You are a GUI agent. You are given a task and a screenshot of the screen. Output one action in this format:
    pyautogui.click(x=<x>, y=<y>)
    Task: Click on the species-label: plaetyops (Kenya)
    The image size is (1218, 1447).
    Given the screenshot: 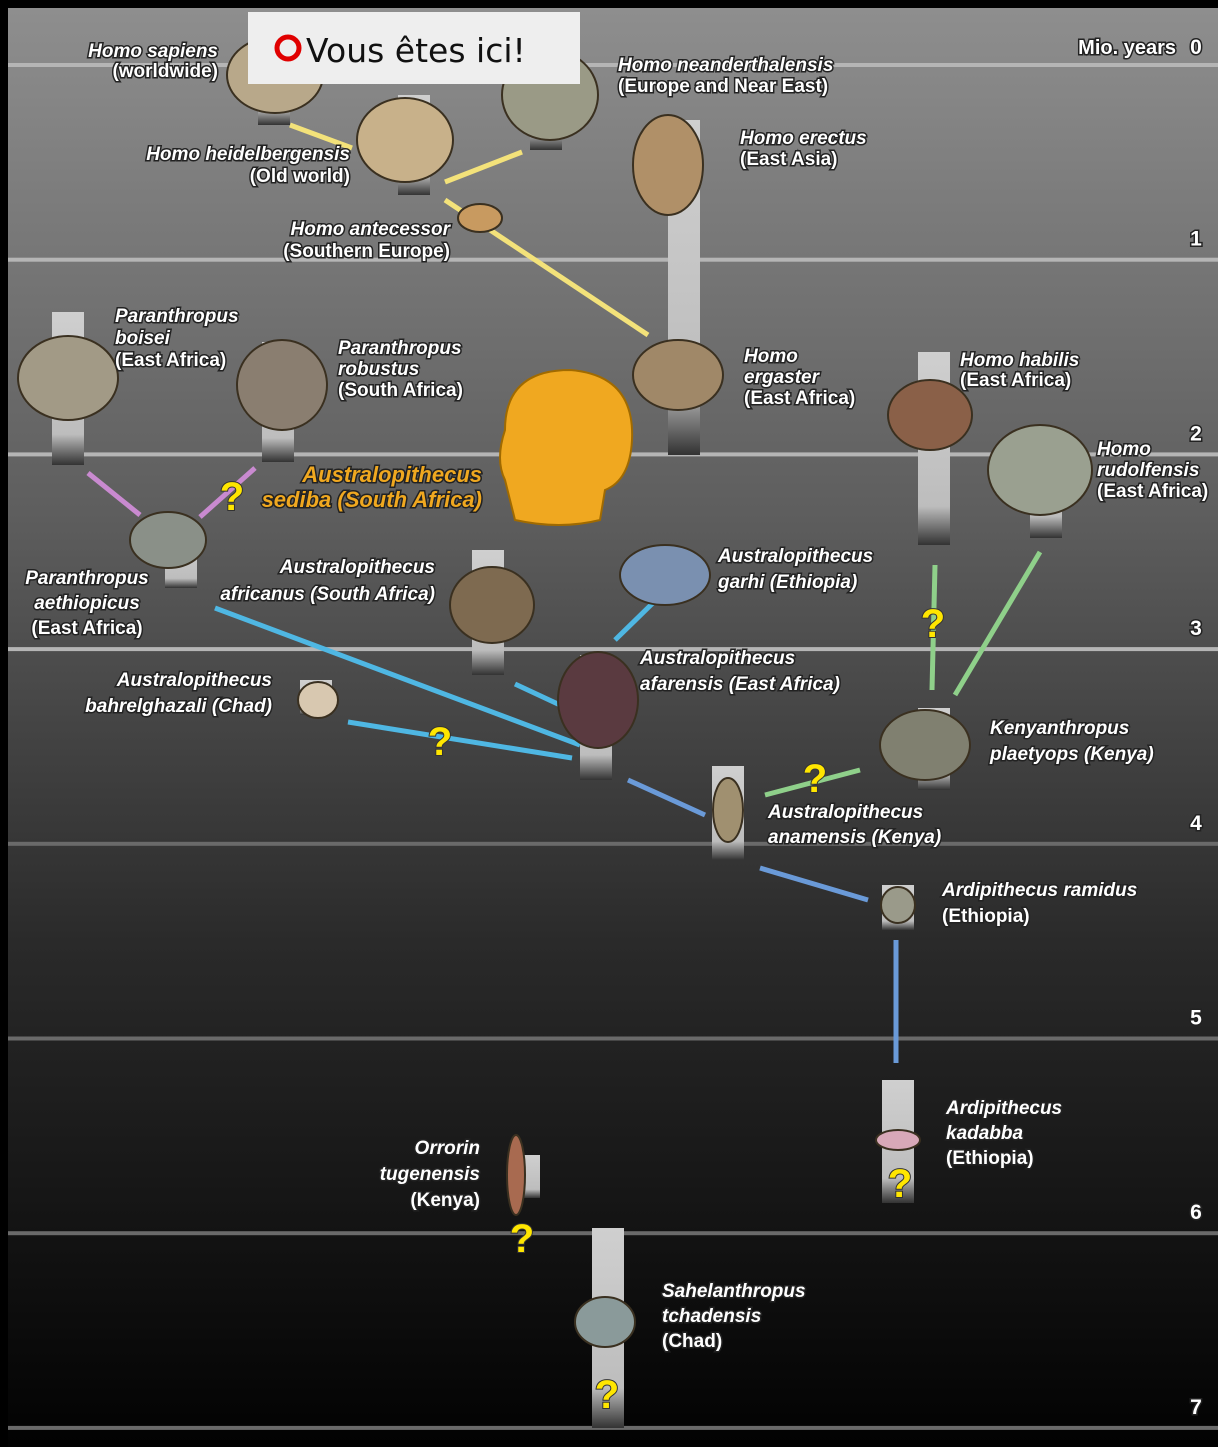 What is the action you would take?
    pyautogui.click(x=1071, y=754)
    